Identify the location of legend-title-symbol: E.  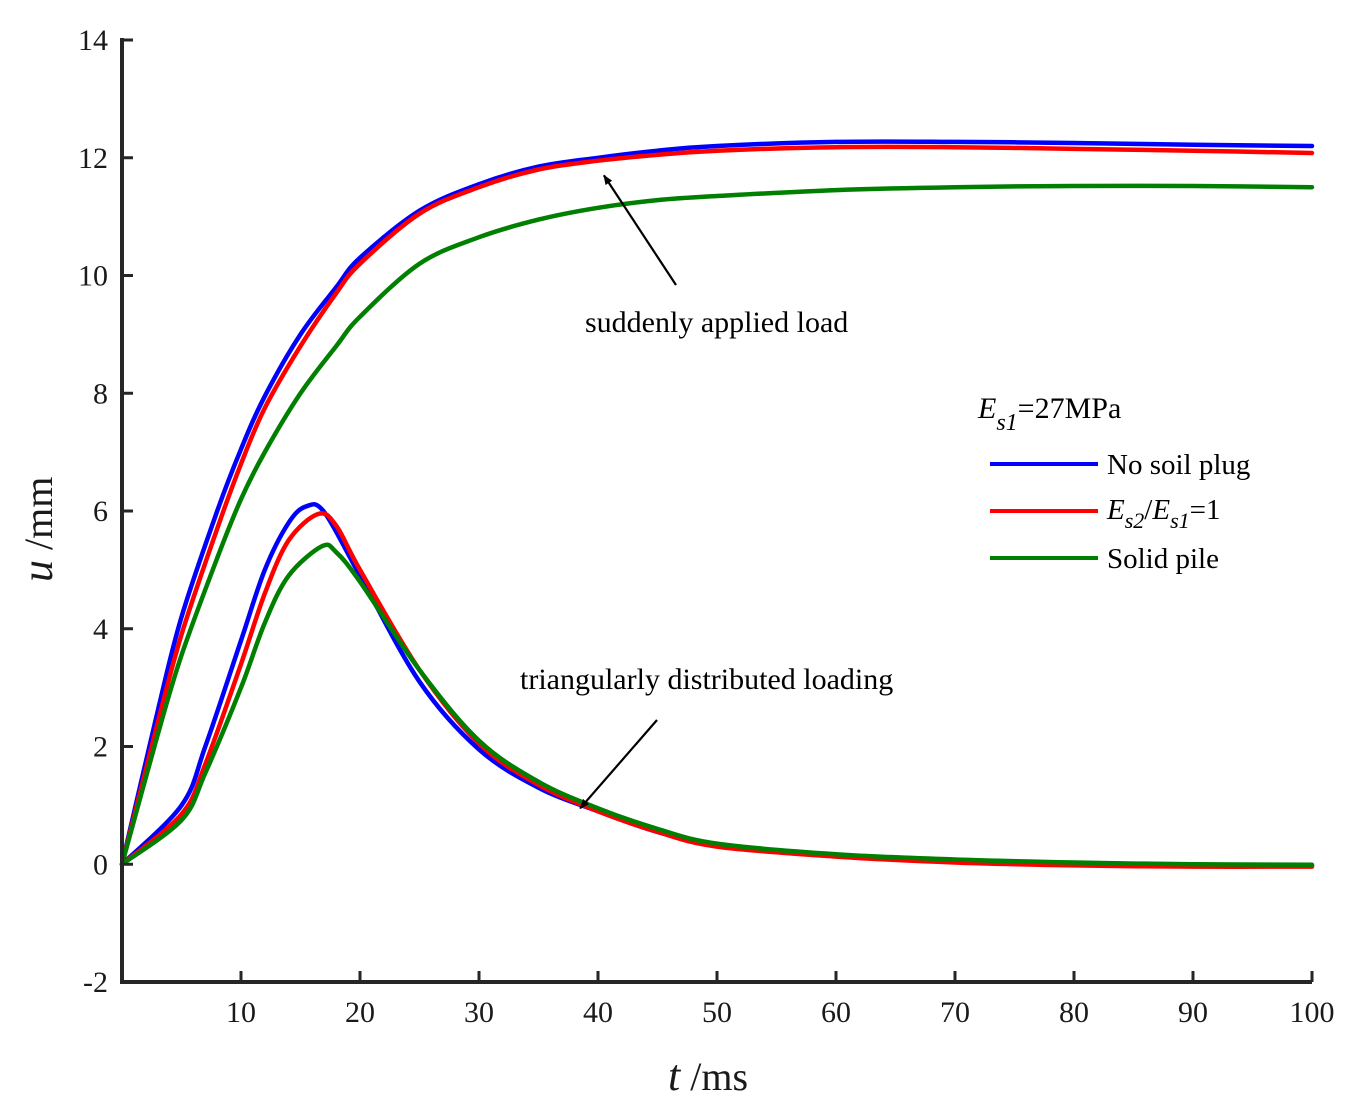
(986, 408).